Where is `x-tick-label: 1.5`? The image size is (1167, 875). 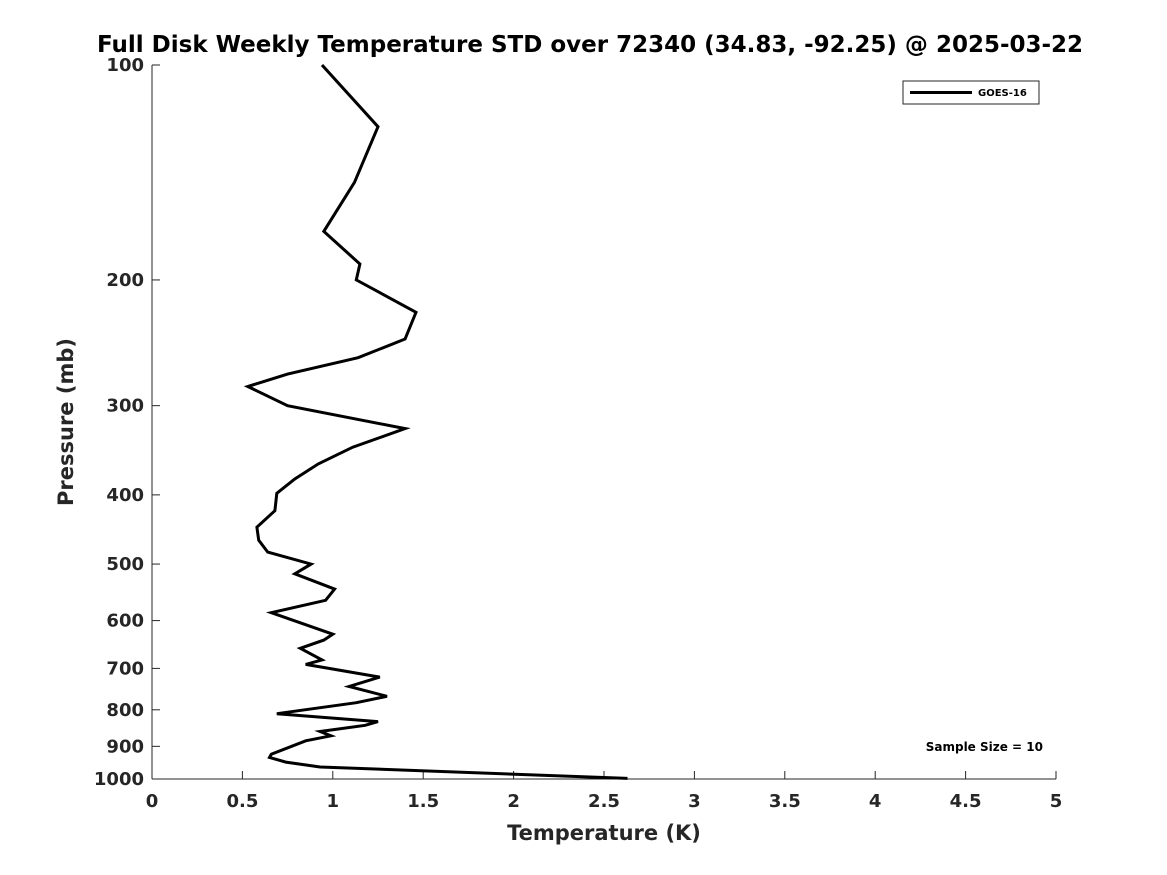 x-tick-label: 1.5 is located at coordinates (423, 801).